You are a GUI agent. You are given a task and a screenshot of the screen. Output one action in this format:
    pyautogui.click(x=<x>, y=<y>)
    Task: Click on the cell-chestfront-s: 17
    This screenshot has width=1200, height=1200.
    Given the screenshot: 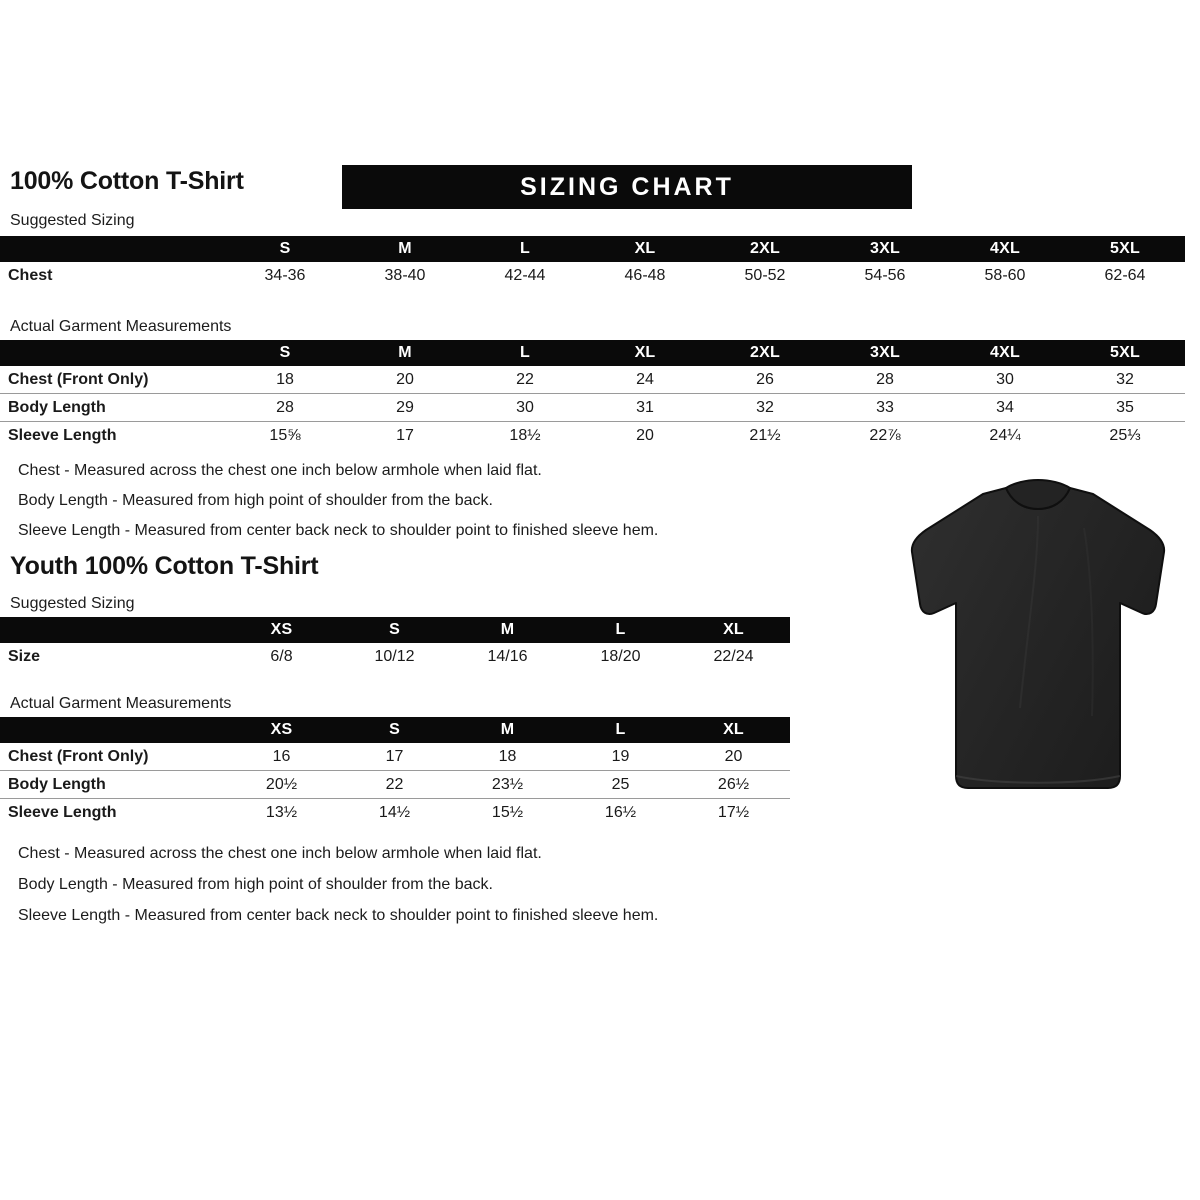 What is the action you would take?
    pyautogui.click(x=394, y=757)
    